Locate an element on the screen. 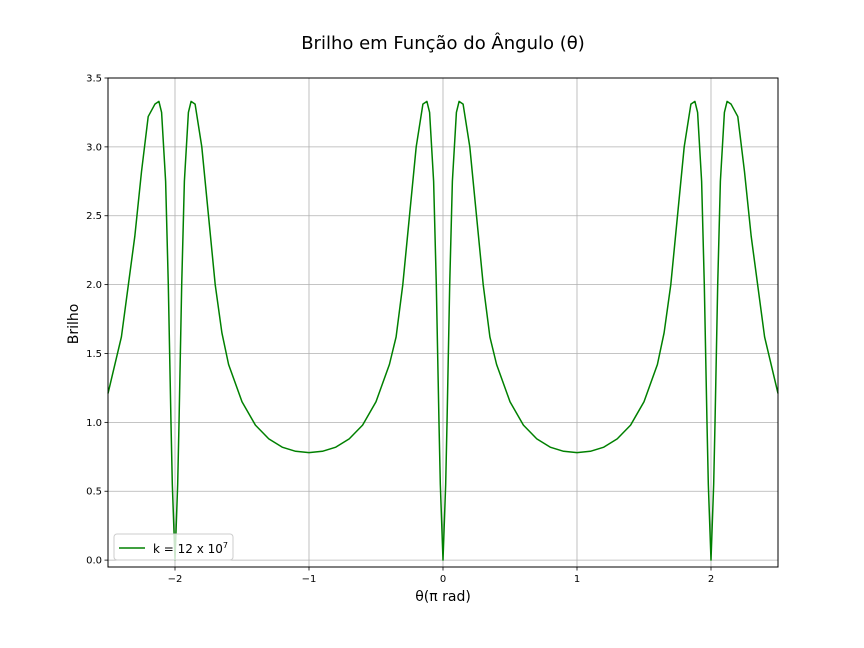  x-tick-label: 0 is located at coordinates (443, 579).